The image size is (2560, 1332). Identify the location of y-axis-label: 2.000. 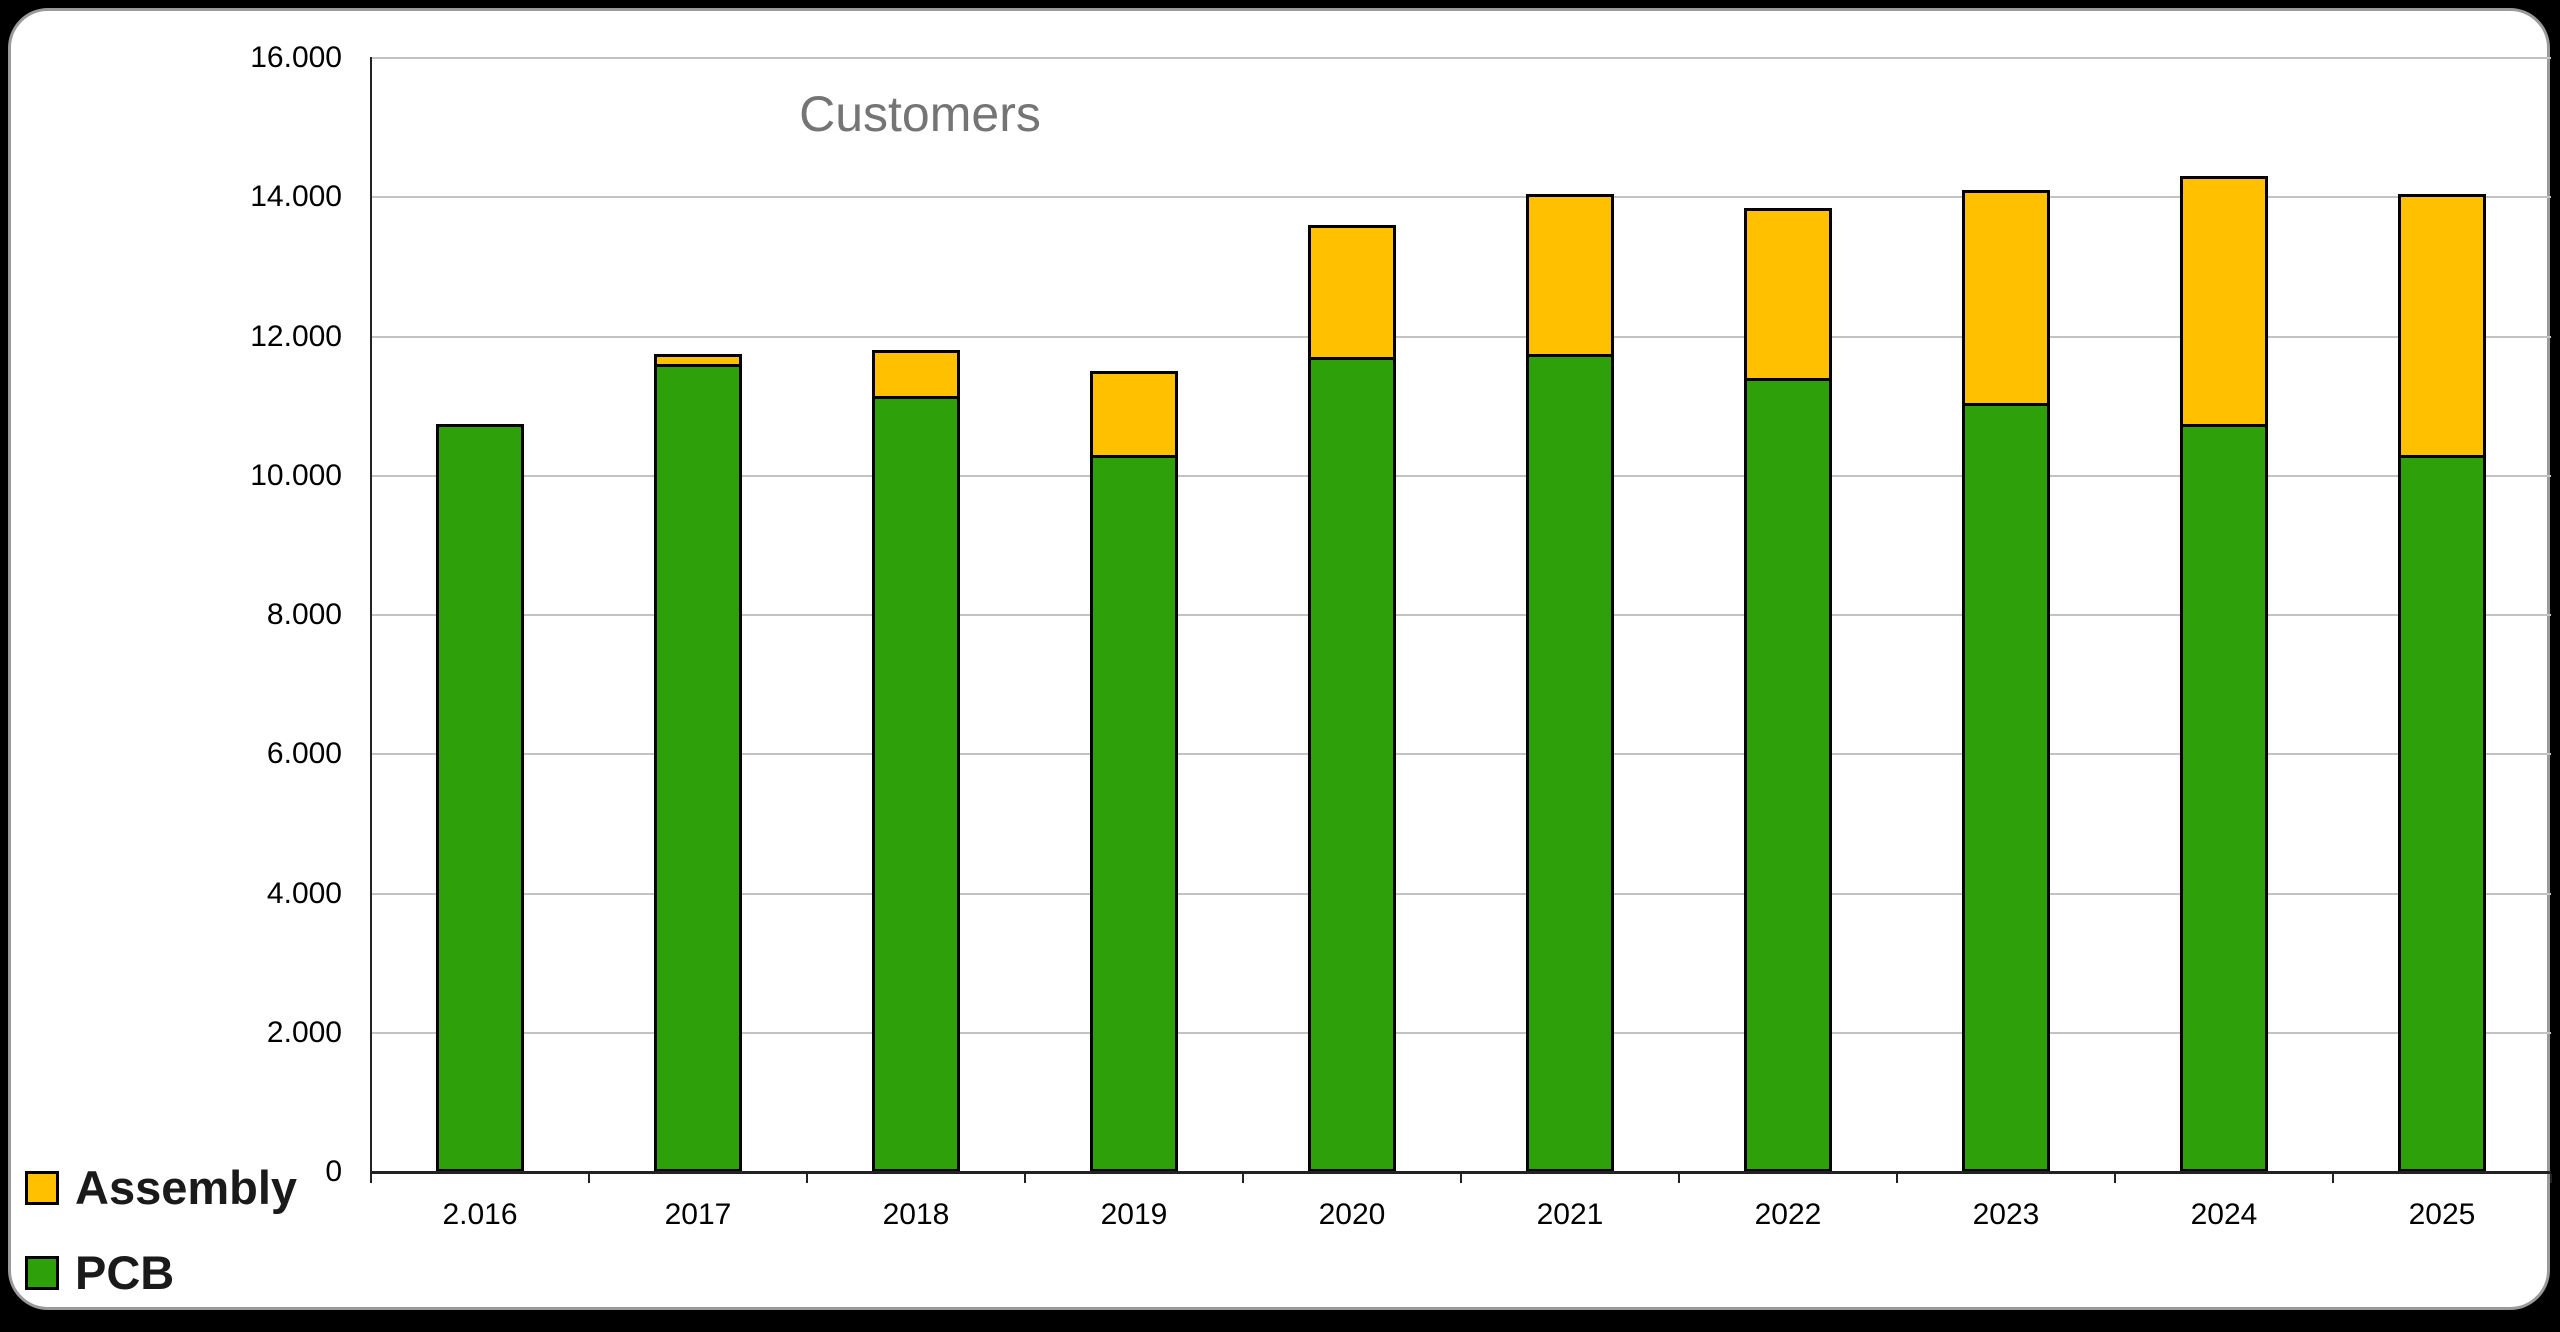
(304, 1032).